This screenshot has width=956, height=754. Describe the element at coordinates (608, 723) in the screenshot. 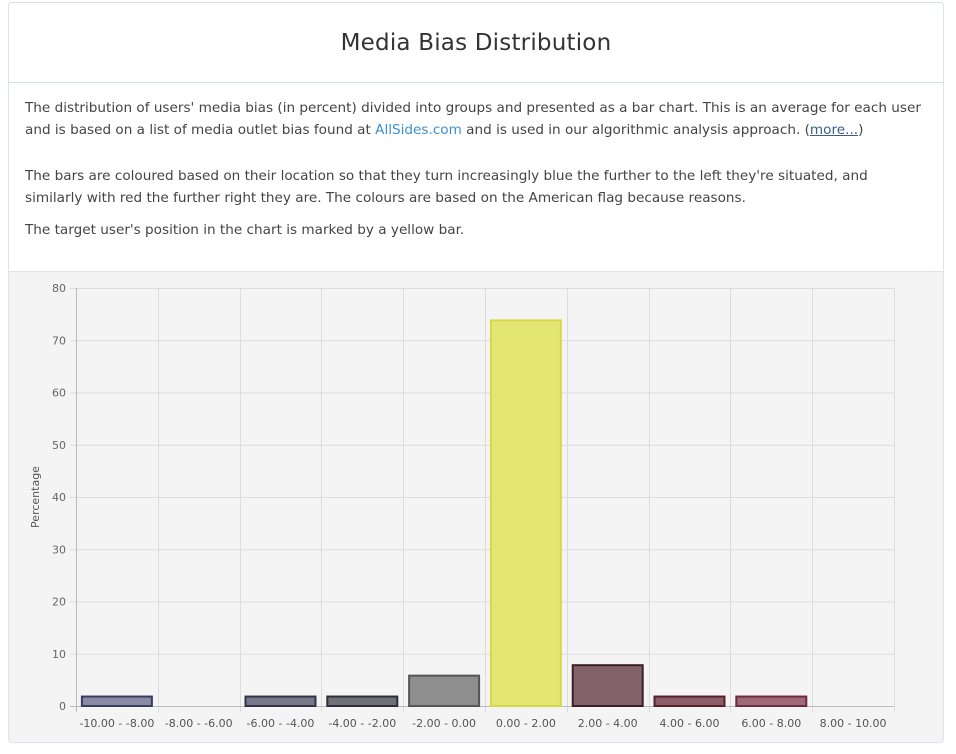

I see `x-tick-label: 2.00 - 4.00` at that location.